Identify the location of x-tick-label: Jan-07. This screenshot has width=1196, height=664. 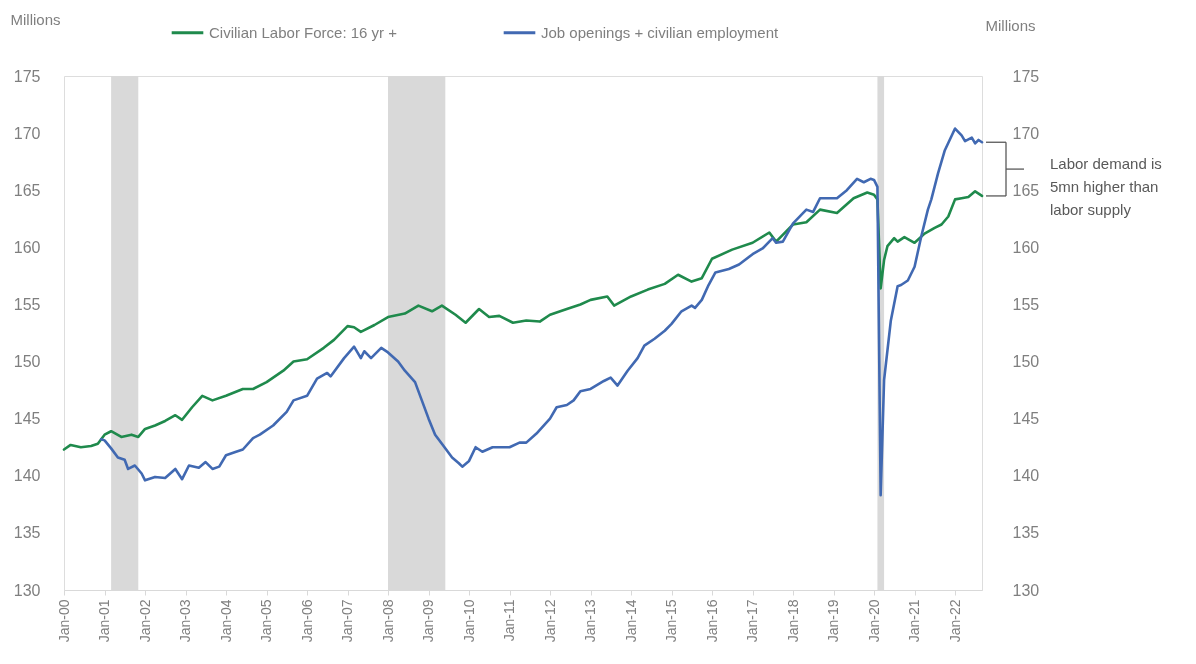
(347, 621).